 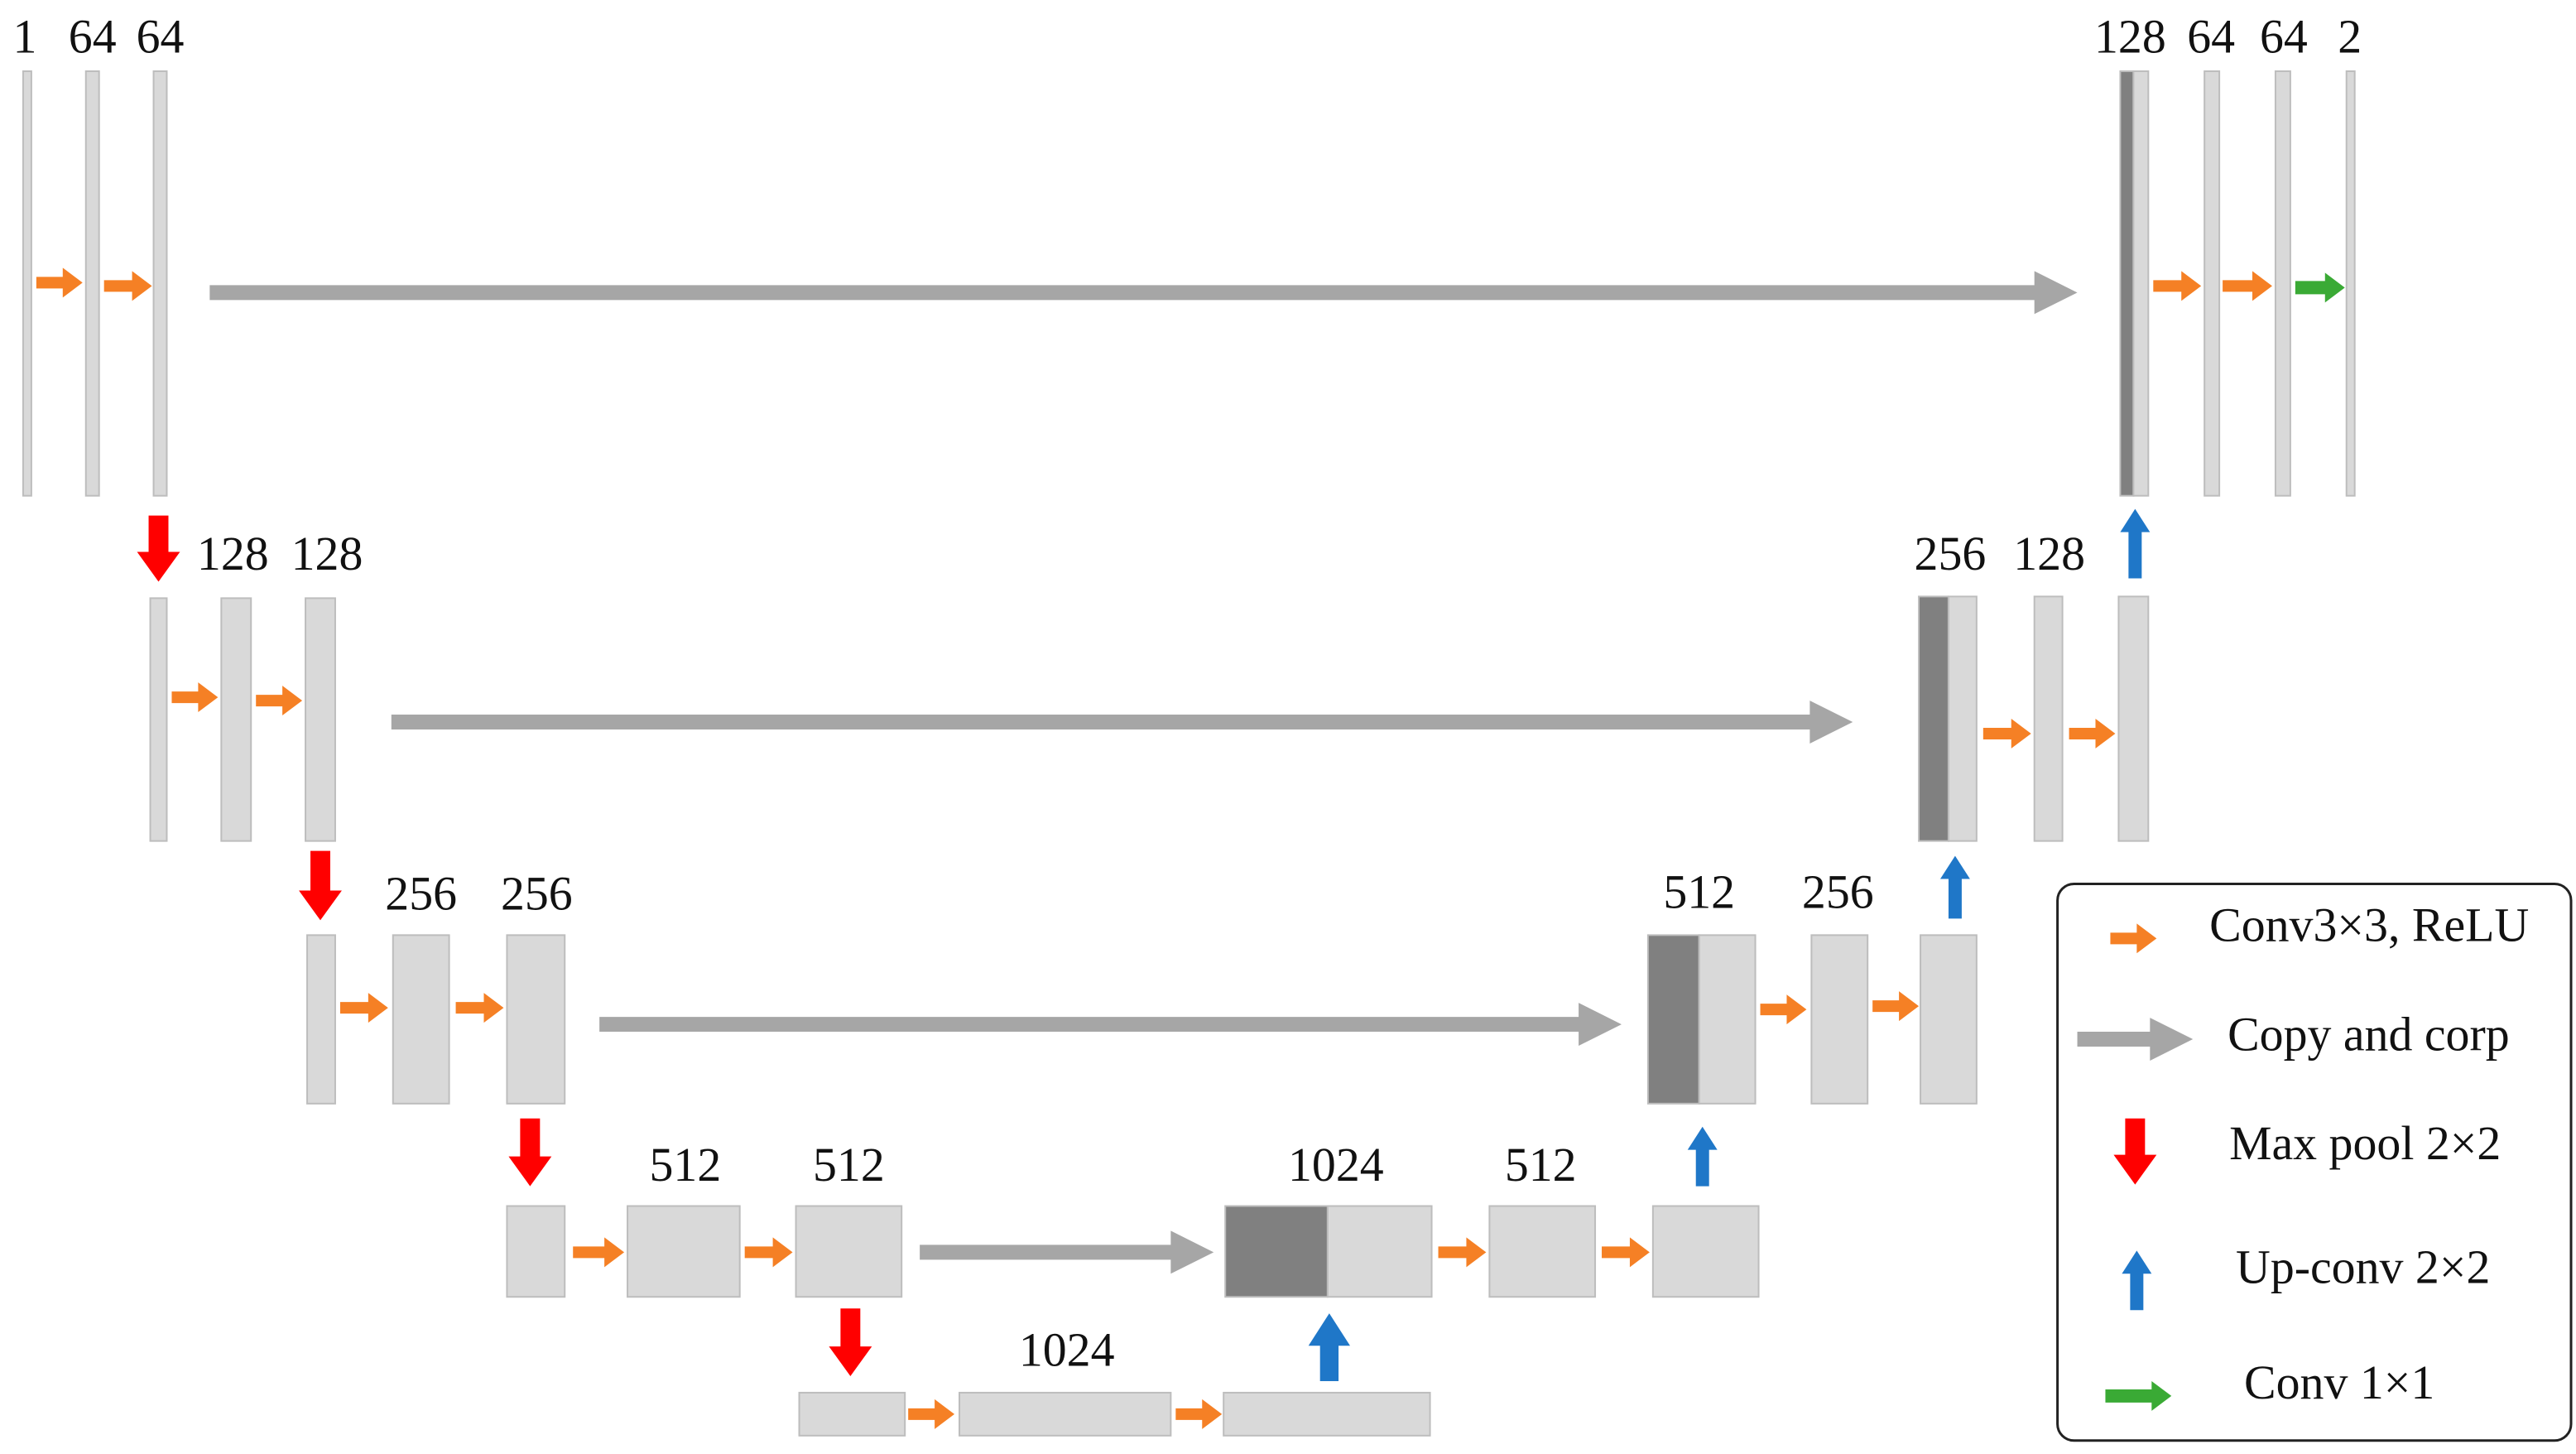 I want to click on legend-box, so click(x=2314, y=1162).